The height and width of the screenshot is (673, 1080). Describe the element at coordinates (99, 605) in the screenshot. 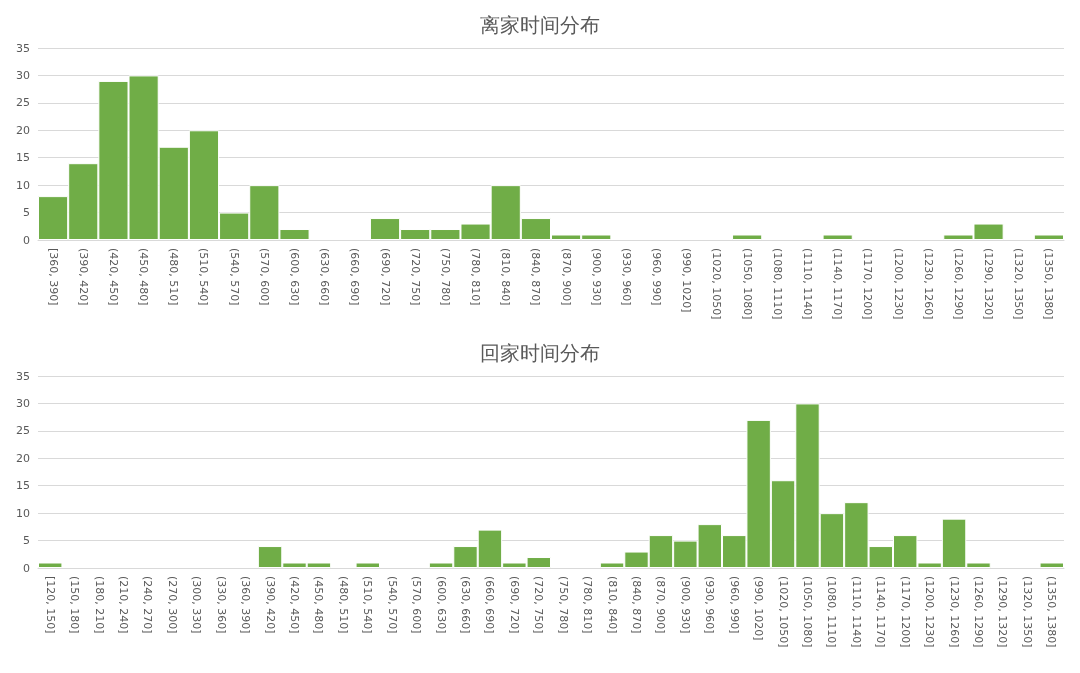

I see `x-tick-label: (180, 210]` at that location.